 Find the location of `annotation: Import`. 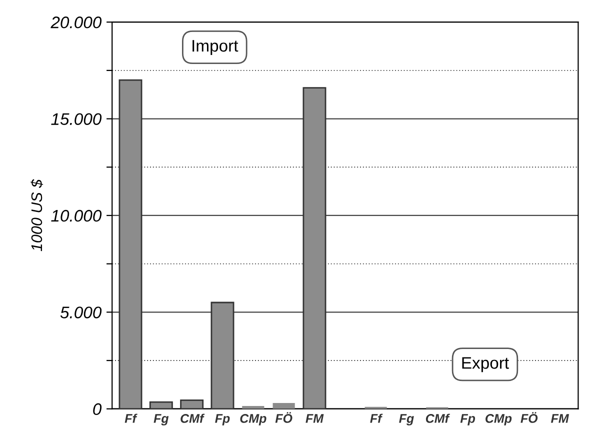

annotation: Import is located at coordinates (215, 48).